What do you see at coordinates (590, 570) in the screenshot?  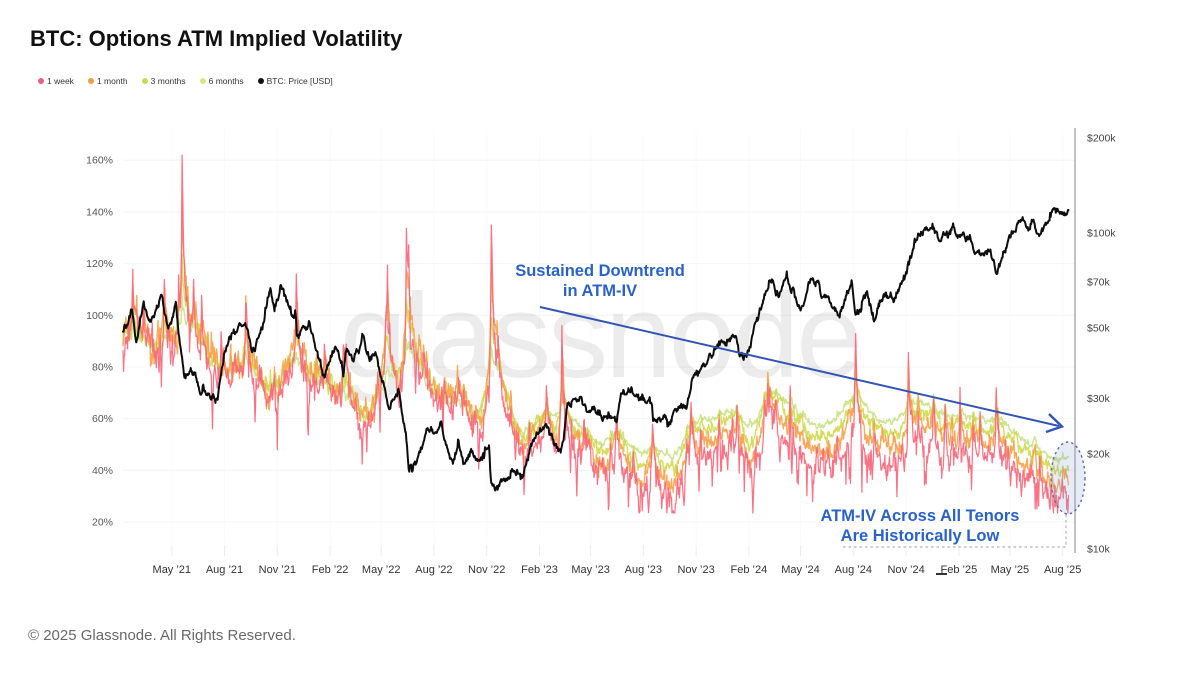 I see `svg-text: May ’23` at bounding box center [590, 570].